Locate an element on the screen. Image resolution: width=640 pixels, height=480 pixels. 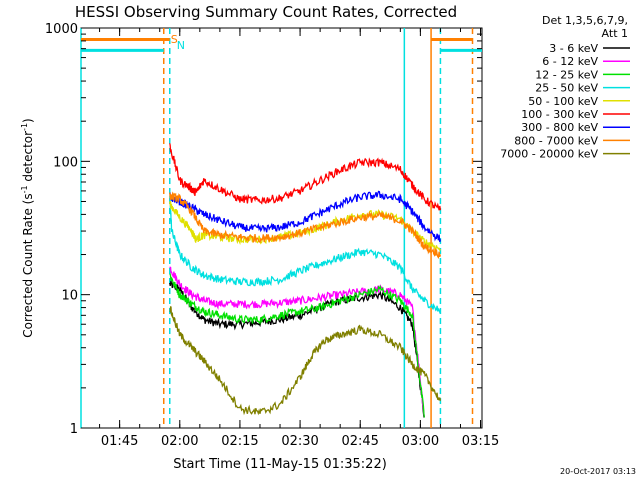
flag-letter: N is located at coordinates (181, 45).